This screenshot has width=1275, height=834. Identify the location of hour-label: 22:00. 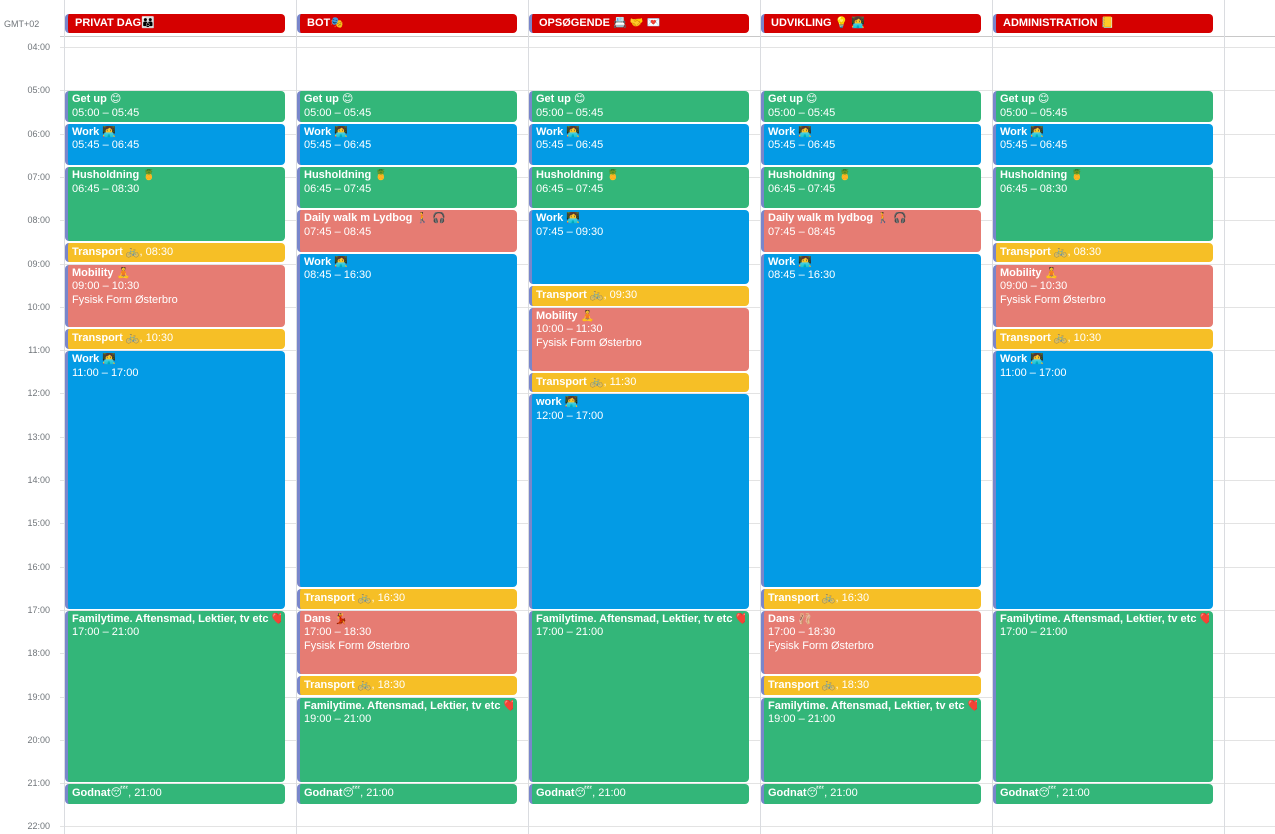
(38, 826).